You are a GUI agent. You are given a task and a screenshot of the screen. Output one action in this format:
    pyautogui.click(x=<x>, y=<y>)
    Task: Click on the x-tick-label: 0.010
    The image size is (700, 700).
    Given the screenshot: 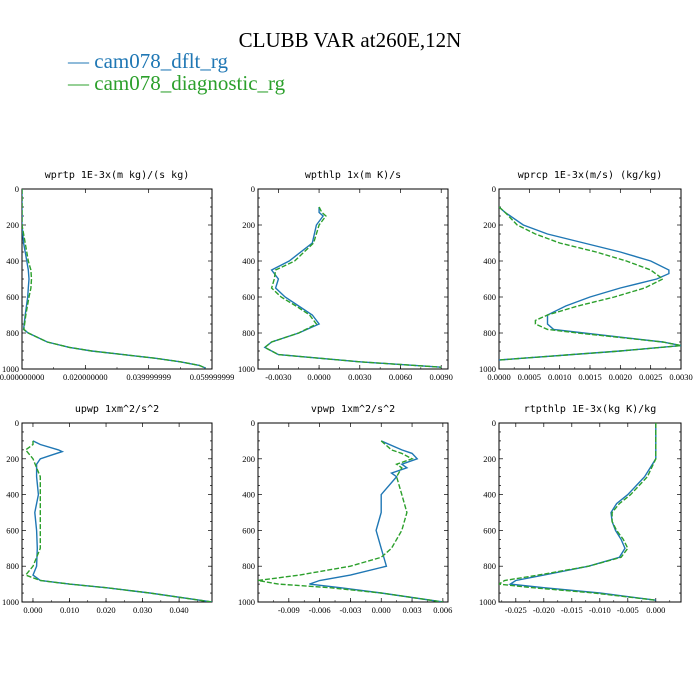 What is the action you would take?
    pyautogui.click(x=69, y=610)
    